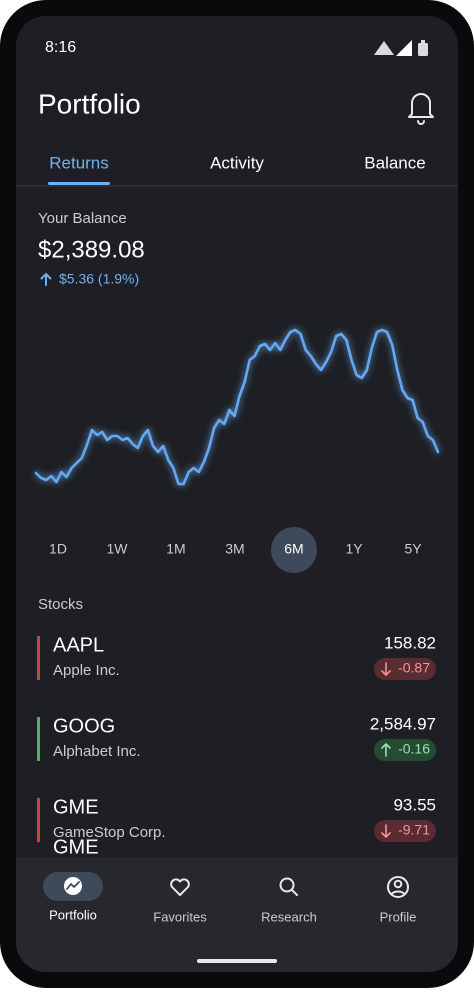  What do you see at coordinates (180, 887) in the screenshot?
I see `favorites-icon` at bounding box center [180, 887].